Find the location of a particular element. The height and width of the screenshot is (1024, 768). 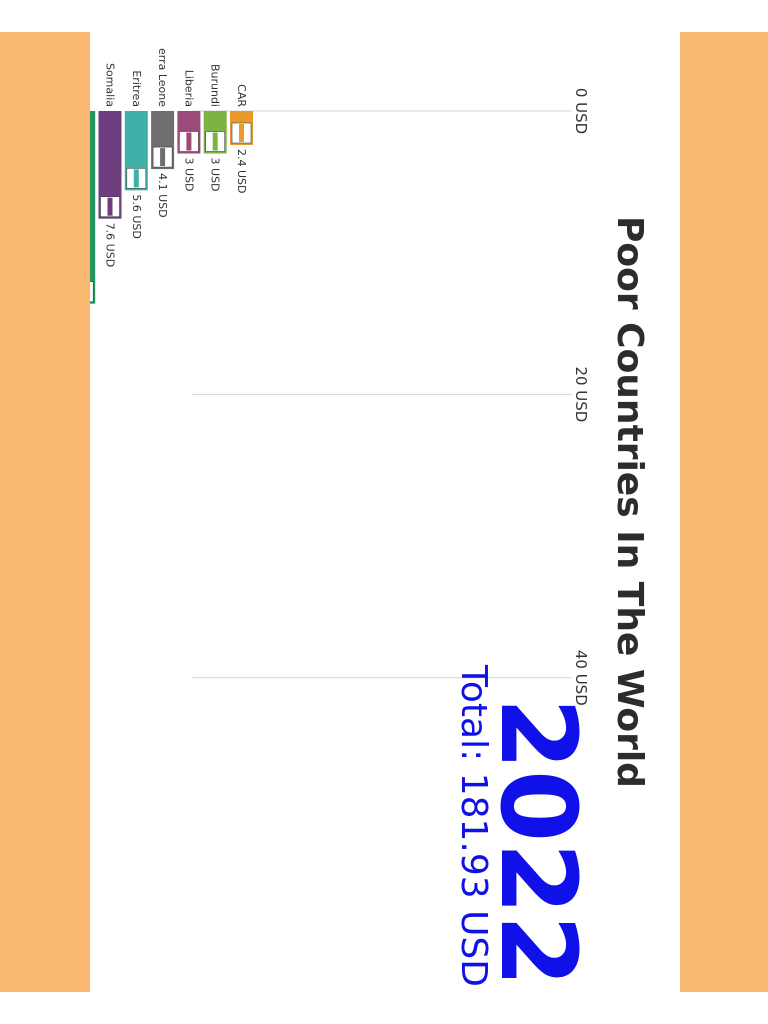

value-label: 7.6 USD is located at coordinates (110, 245).